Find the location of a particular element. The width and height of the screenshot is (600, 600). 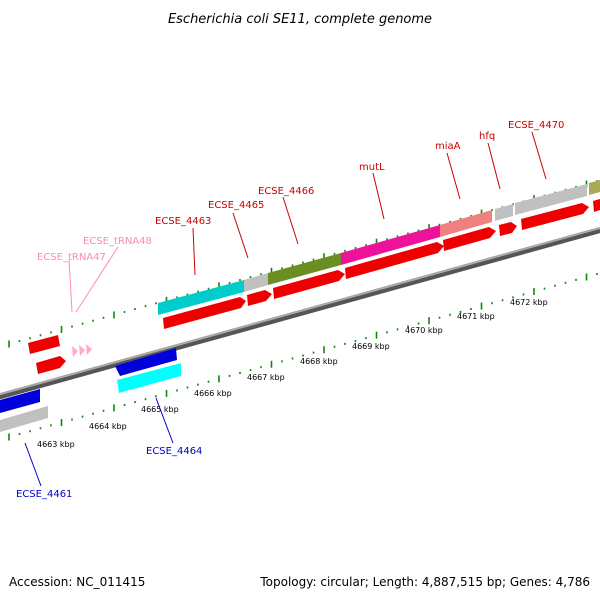

gene-bar-hfq is located at coordinates (504, 212).